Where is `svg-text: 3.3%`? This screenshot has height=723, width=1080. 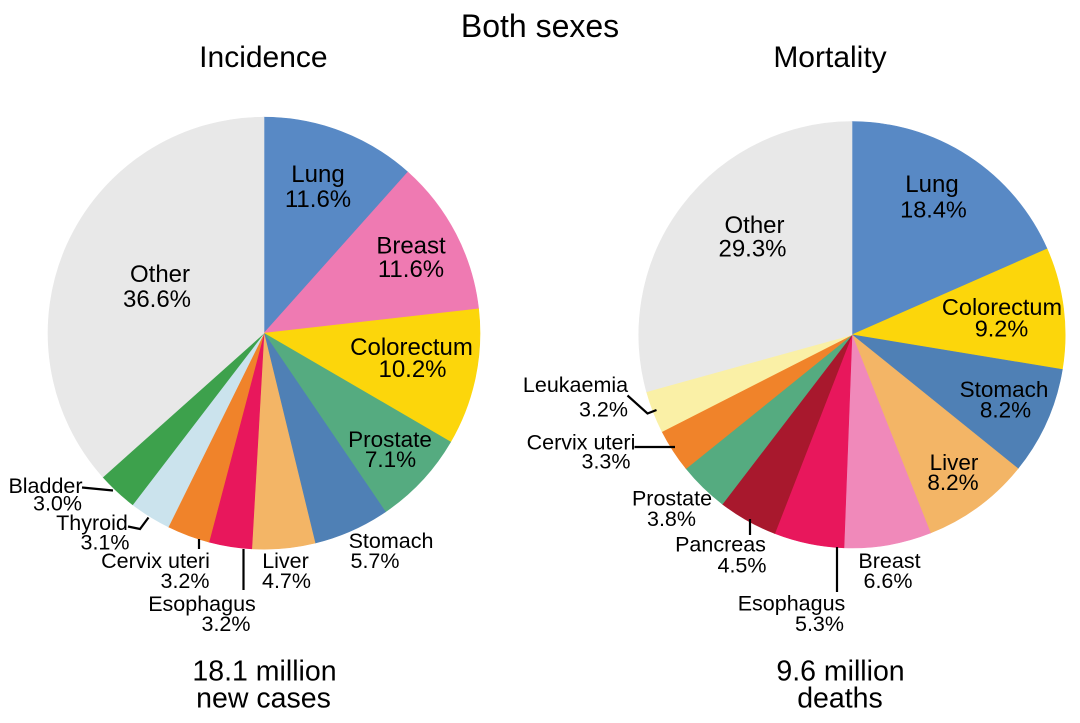 svg-text: 3.3% is located at coordinates (605, 462).